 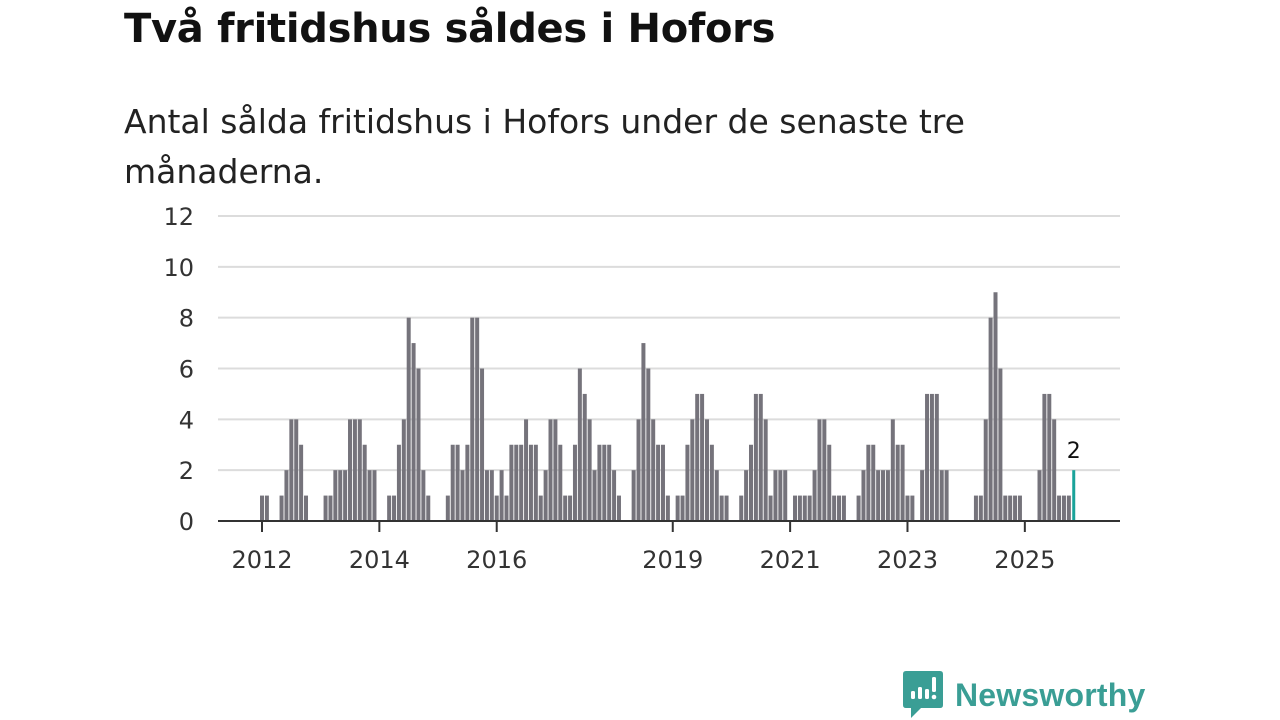 What do you see at coordinates (1074, 495) in the screenshot?
I see `highlight-bar` at bounding box center [1074, 495].